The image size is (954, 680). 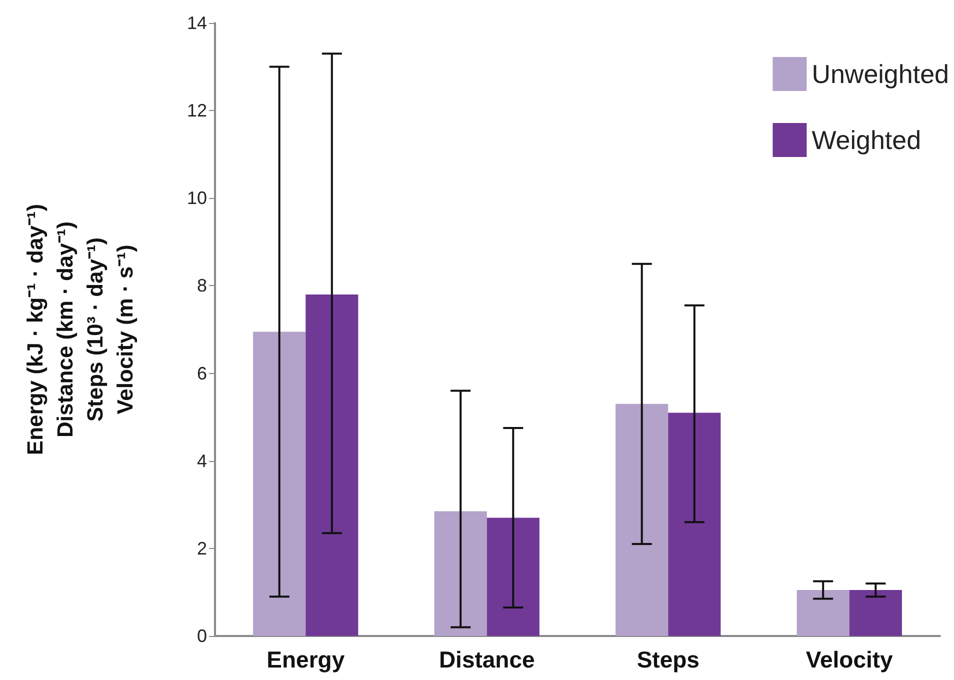 I want to click on y-axis-title: Energy (kJ · kg⁻¹ · day⁻¹) Distance (km · day⁻¹) Steps (10³ · day⁻¹) Velocity (m · s⁻¹), so click(x=80, y=330).